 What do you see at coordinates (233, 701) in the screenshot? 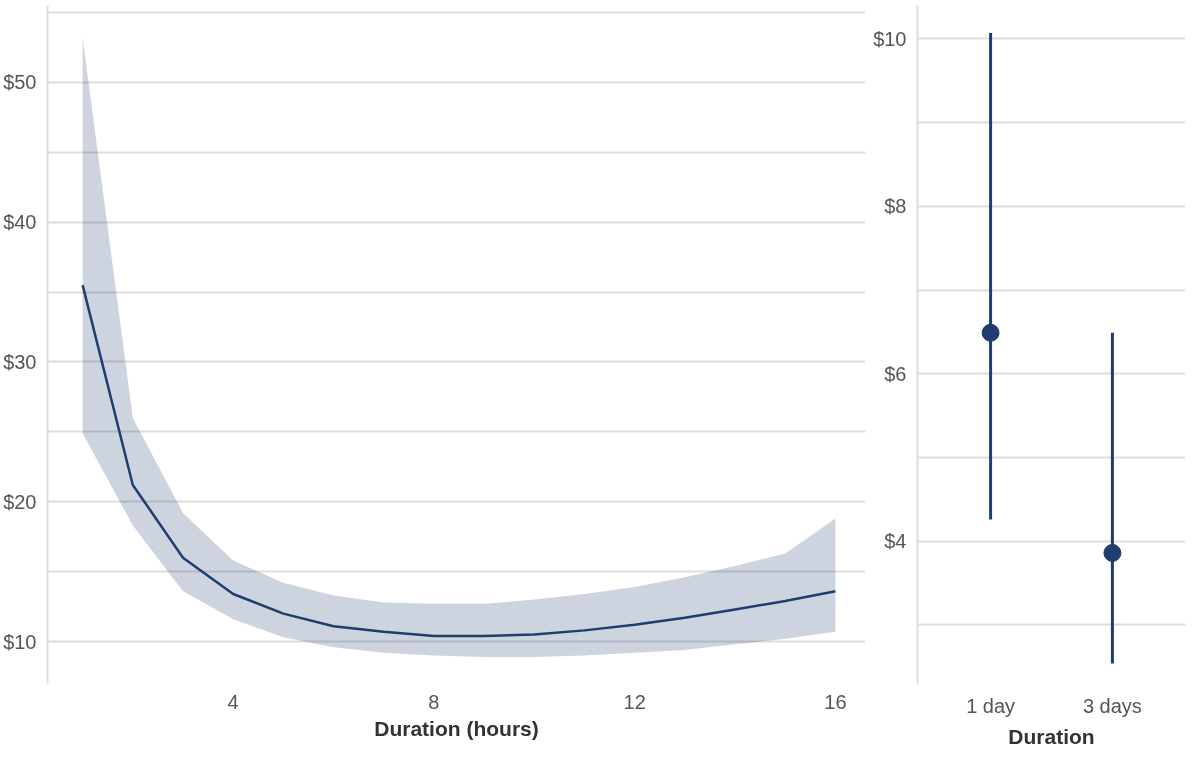
I see `x-tick-label: 4` at bounding box center [233, 701].